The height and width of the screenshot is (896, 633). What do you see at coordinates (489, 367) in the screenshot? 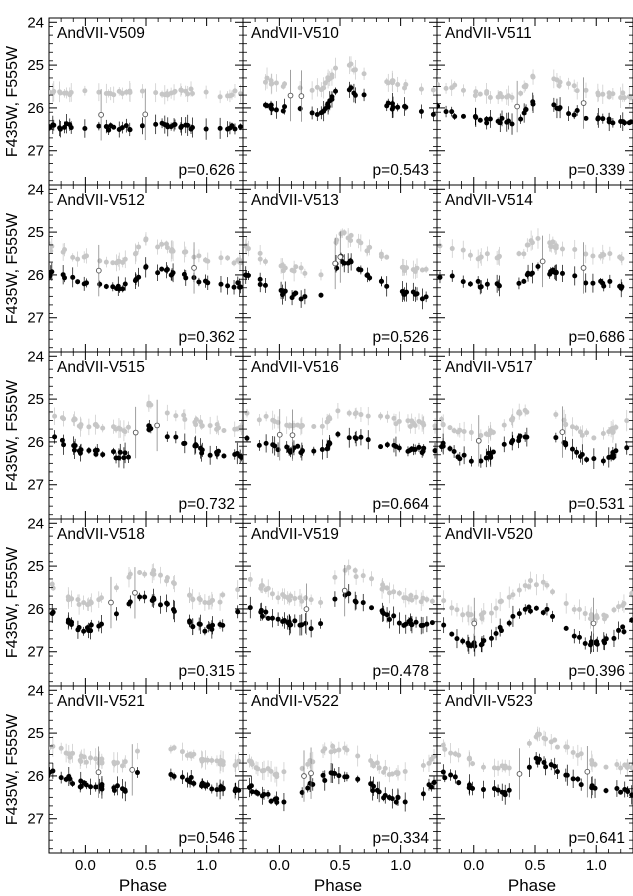
I see `panel-title: AndVII-V517` at bounding box center [489, 367].